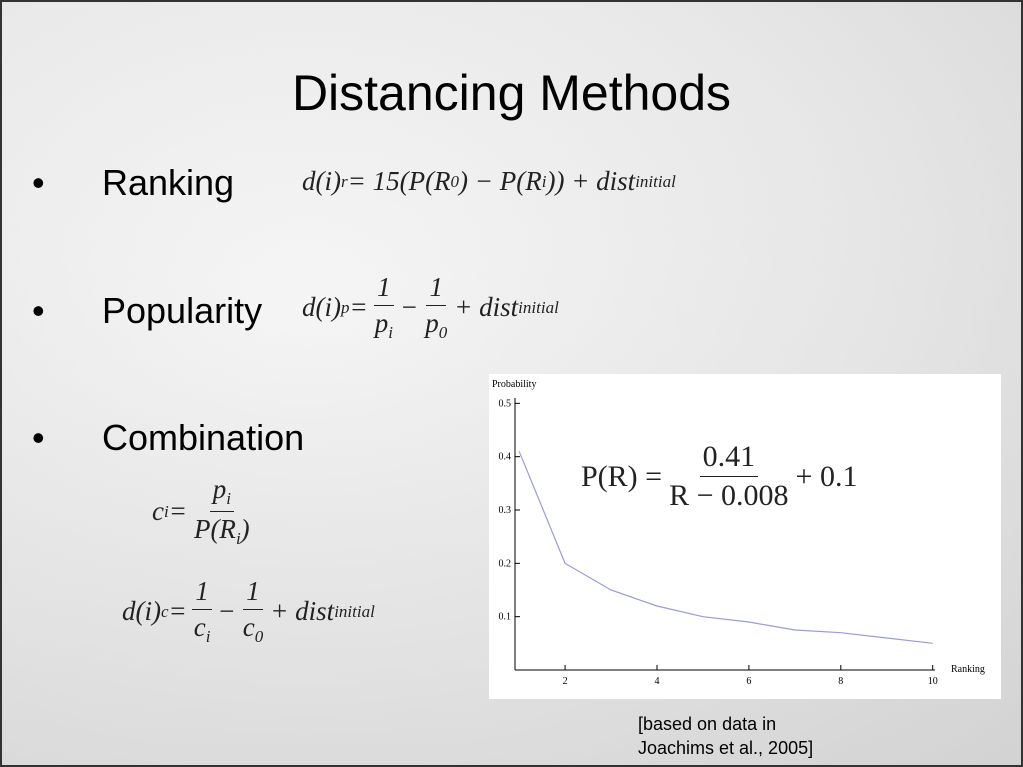  I want to click on math-text: ) − P(R, so click(500, 181).